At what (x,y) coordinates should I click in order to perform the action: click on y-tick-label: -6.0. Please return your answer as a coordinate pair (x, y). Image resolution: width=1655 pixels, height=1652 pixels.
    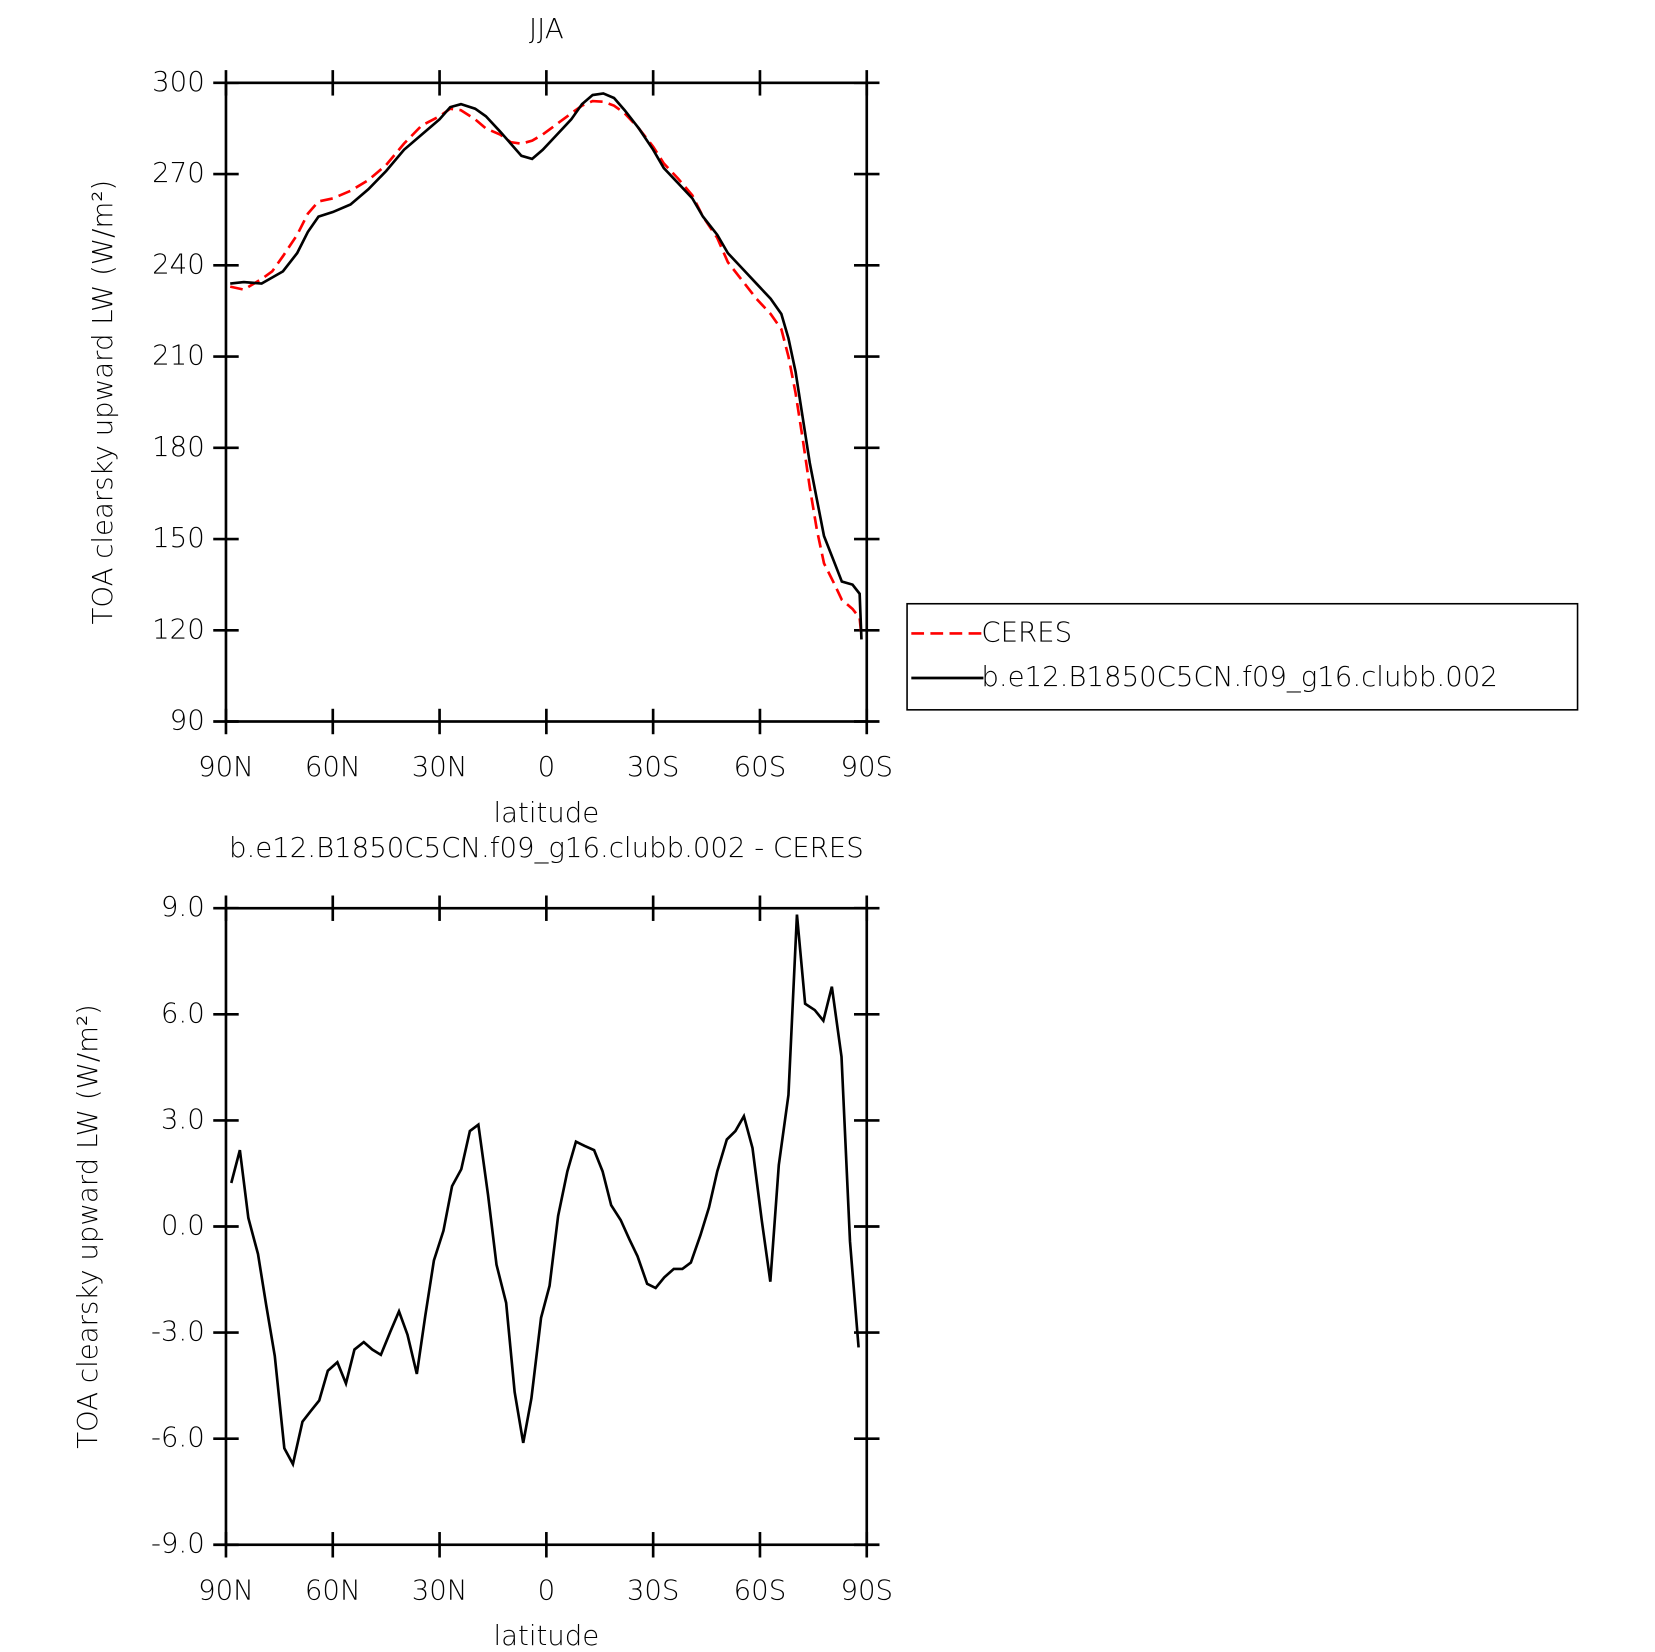
    Looking at the image, I should click on (178, 1437).